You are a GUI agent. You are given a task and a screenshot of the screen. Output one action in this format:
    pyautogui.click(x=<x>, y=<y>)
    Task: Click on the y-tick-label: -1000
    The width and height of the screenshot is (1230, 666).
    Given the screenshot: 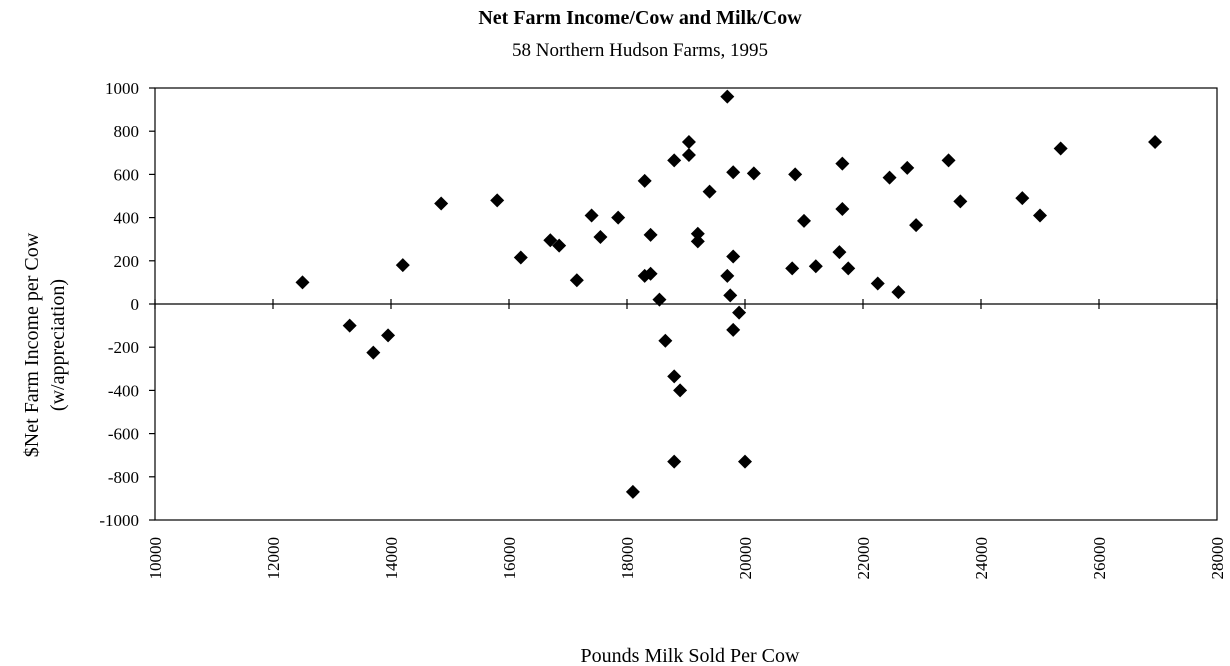 What is the action you would take?
    pyautogui.click(x=119, y=520)
    